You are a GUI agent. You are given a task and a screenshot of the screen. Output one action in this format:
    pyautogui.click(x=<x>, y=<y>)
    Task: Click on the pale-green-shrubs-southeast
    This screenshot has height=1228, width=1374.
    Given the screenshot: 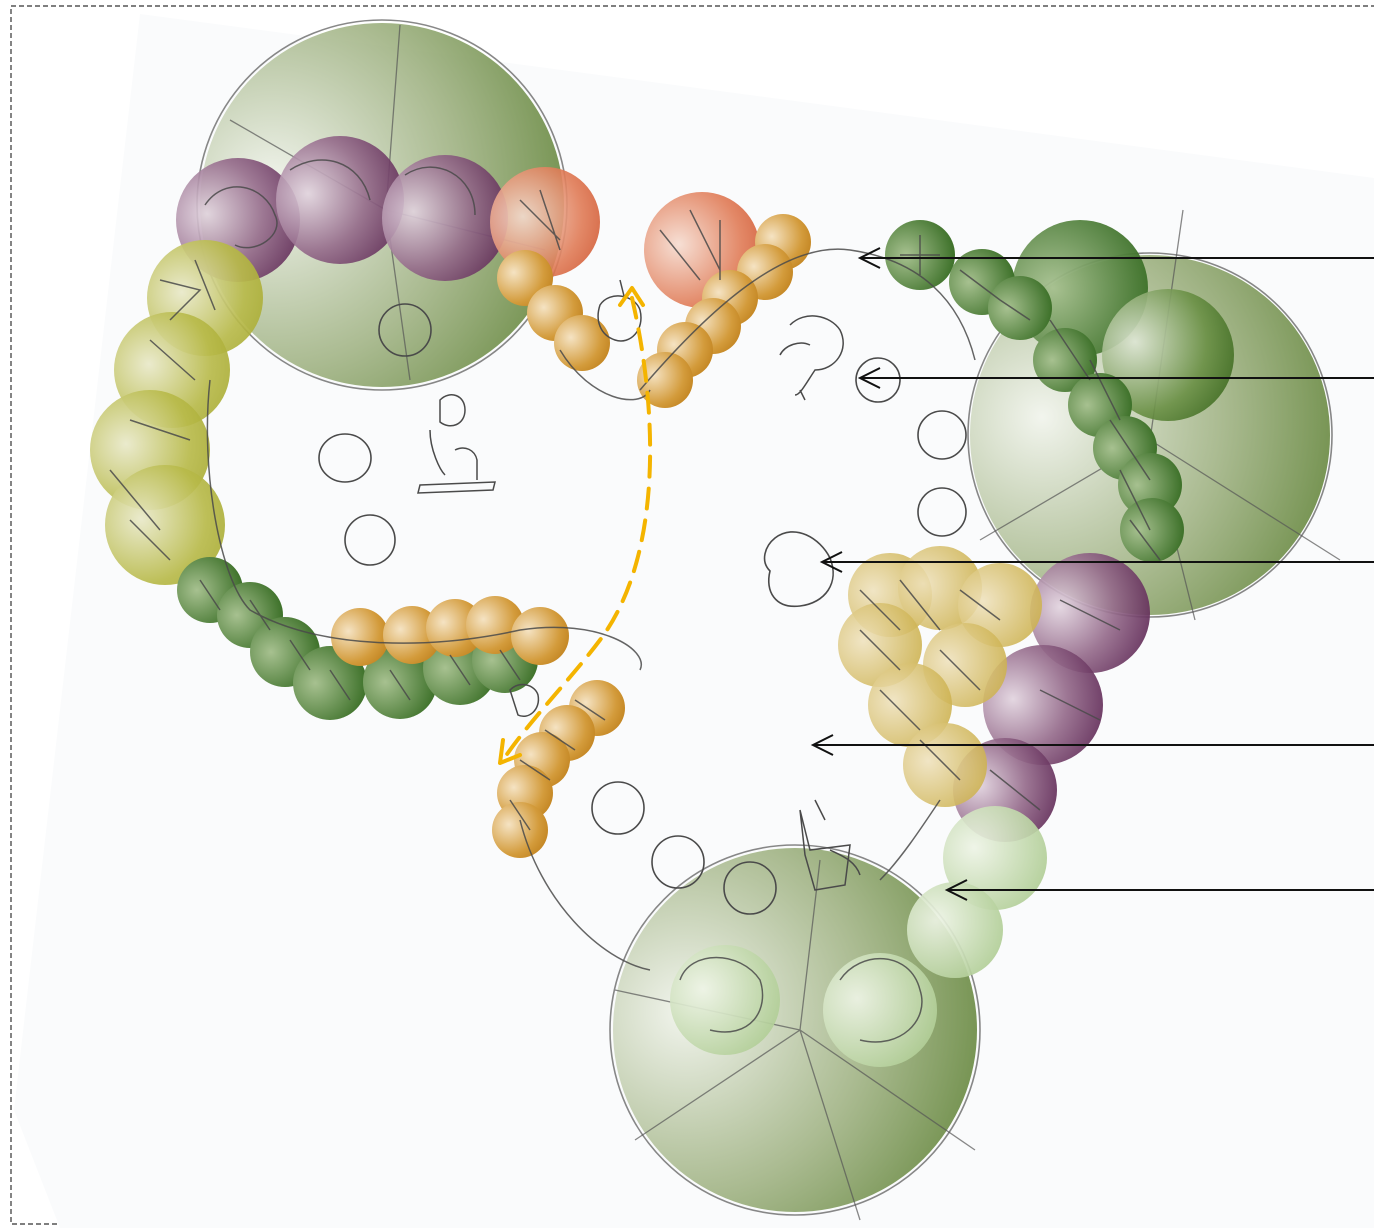 What is the action you would take?
    pyautogui.click(x=858, y=936)
    